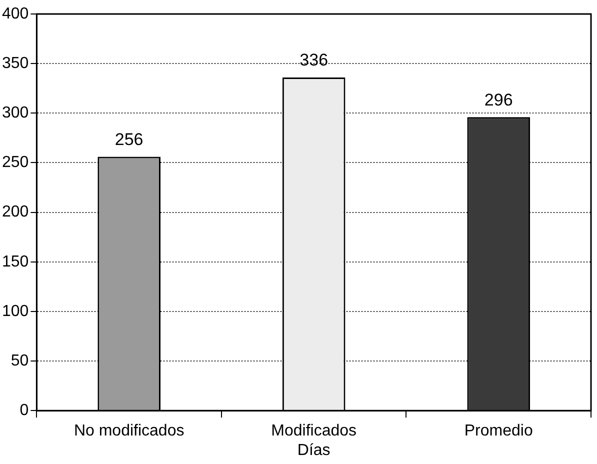  I want to click on y-tick-label: 350, so click(15, 63).